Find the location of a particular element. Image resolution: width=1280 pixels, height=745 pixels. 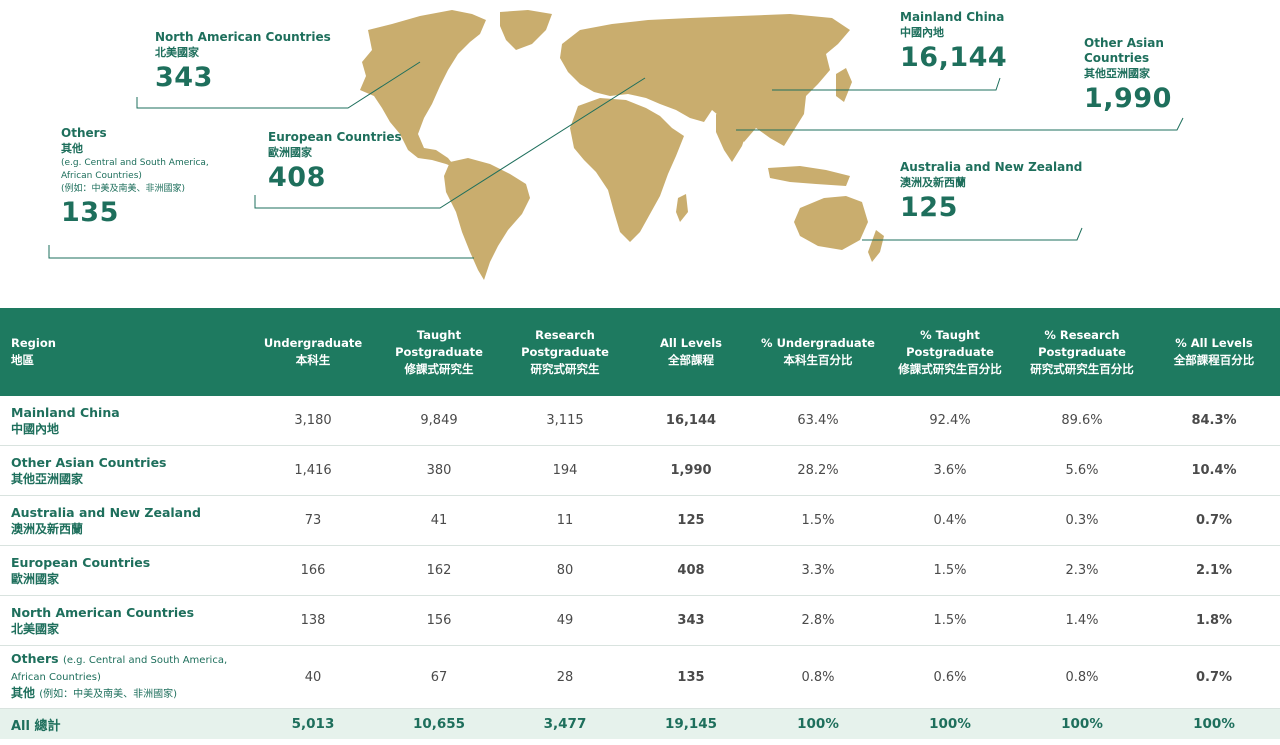

cell-pct-research-postgraduate: 1.4% is located at coordinates (1082, 620).